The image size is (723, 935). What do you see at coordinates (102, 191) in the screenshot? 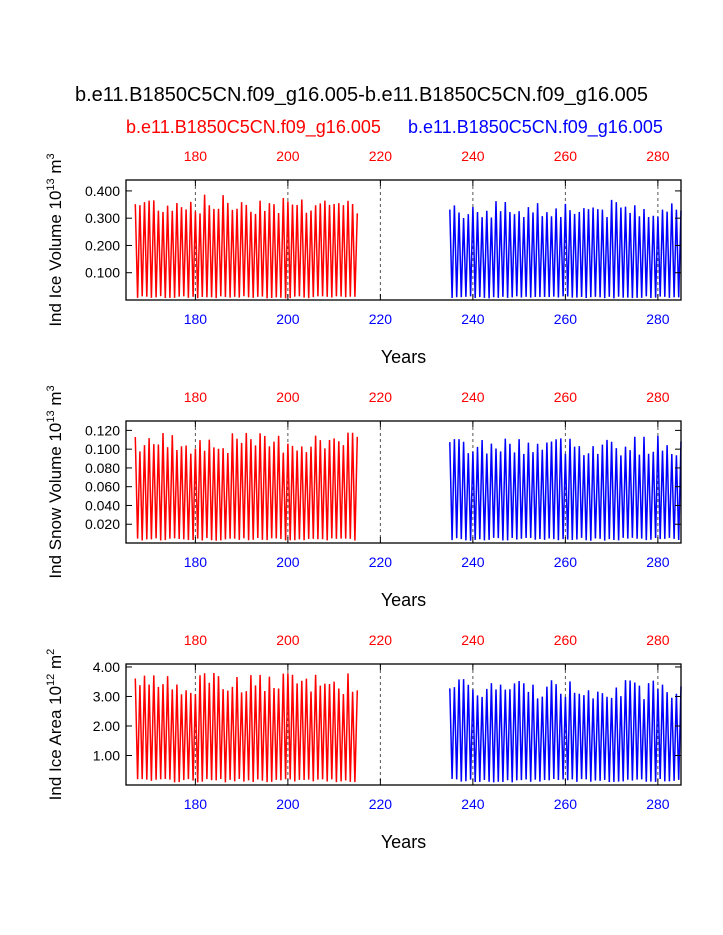
I see `y-tick-label: 0.400` at bounding box center [102, 191].